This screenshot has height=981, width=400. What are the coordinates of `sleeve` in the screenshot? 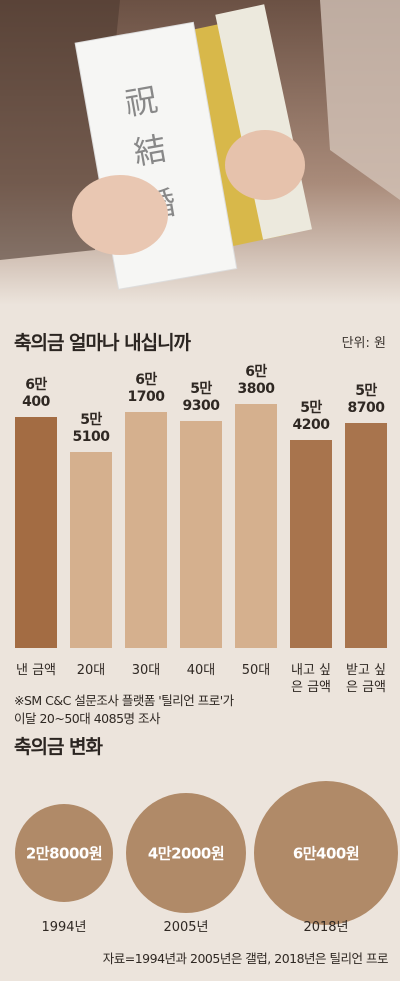 It's located at (360, 100).